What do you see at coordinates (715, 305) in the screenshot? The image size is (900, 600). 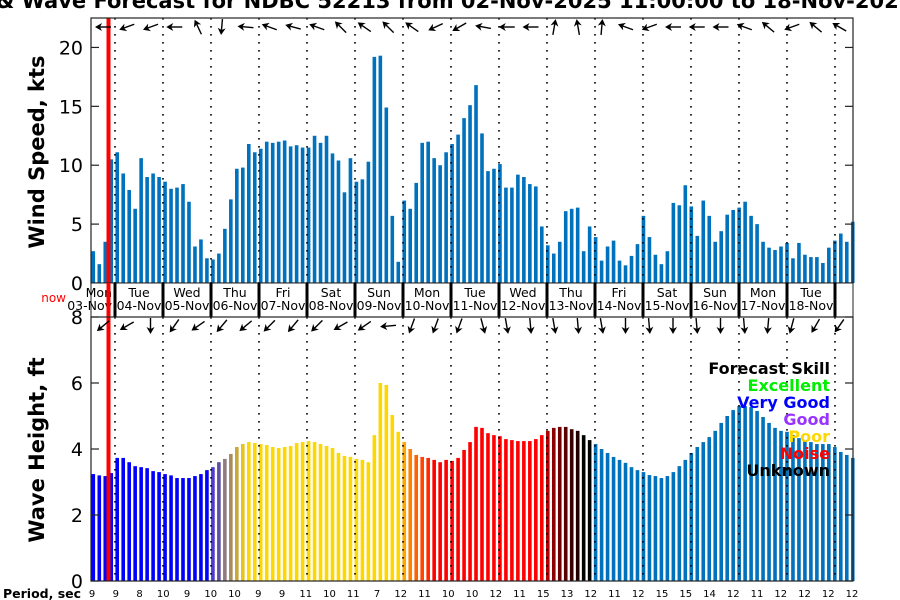 I see `day-date-label: 16-Nov` at bounding box center [715, 305].